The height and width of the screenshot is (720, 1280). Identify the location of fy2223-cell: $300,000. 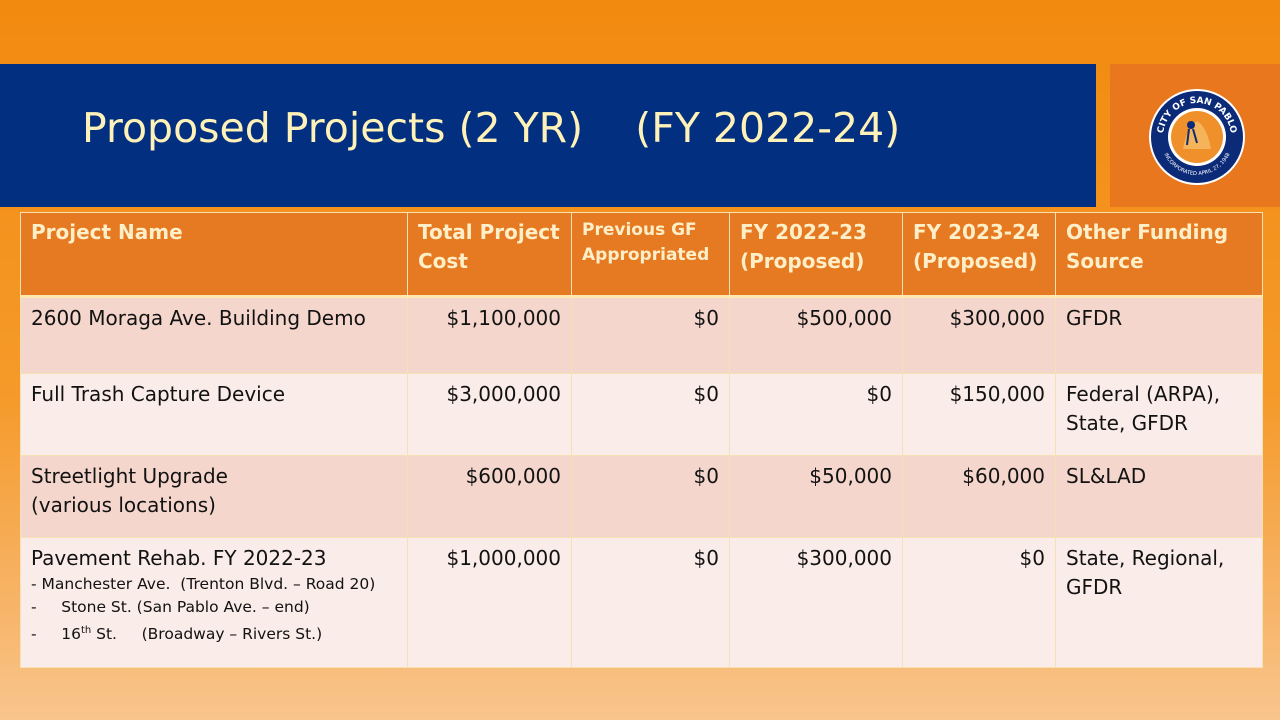
(816, 602).